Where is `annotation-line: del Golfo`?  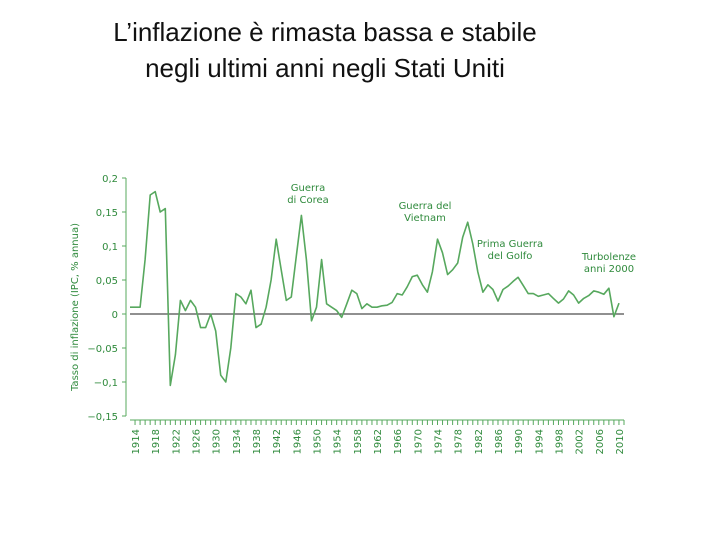 annotation-line: del Golfo is located at coordinates (510, 256).